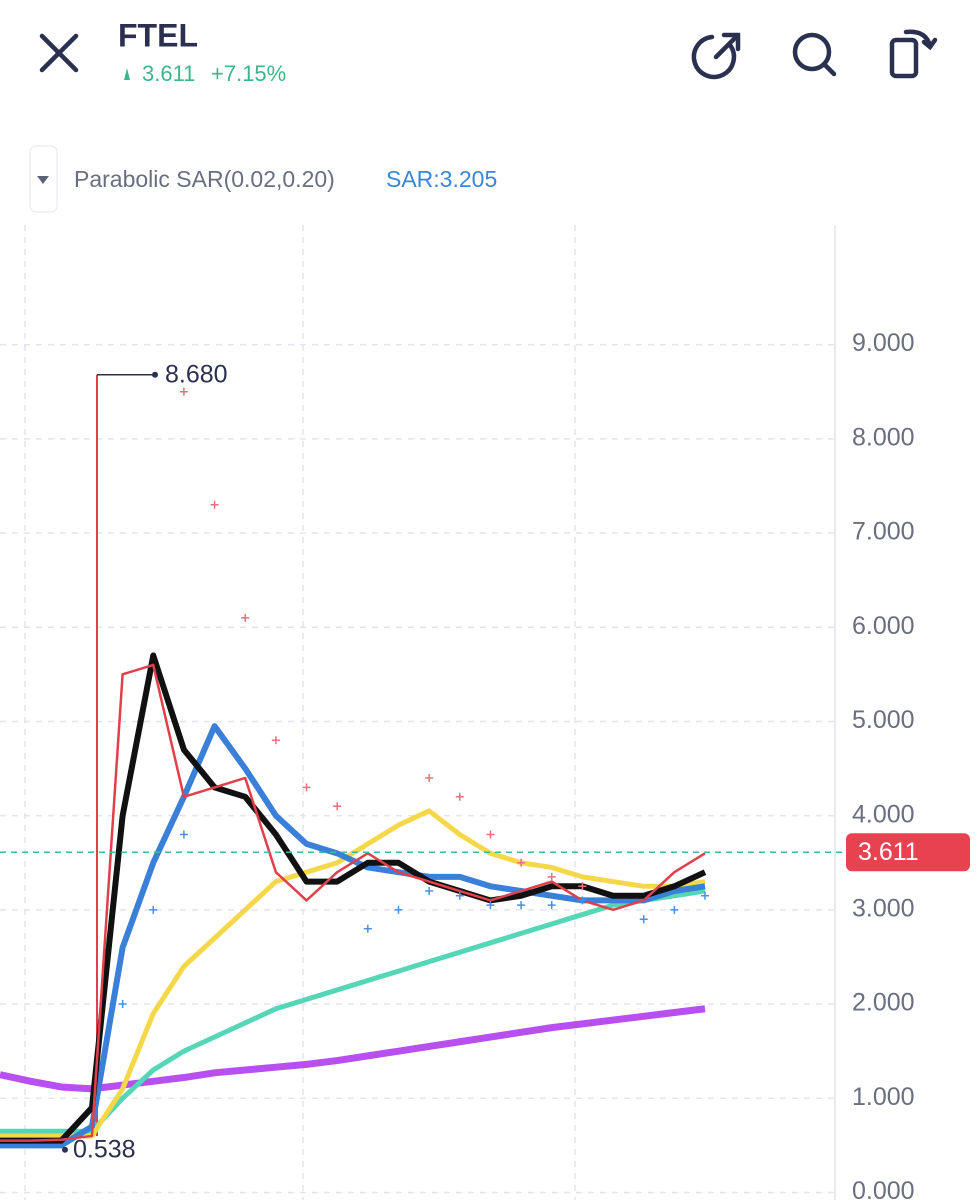 The image size is (980, 1200). Describe the element at coordinates (883, 626) in the screenshot. I see `y-tick-label: 6.000` at that location.